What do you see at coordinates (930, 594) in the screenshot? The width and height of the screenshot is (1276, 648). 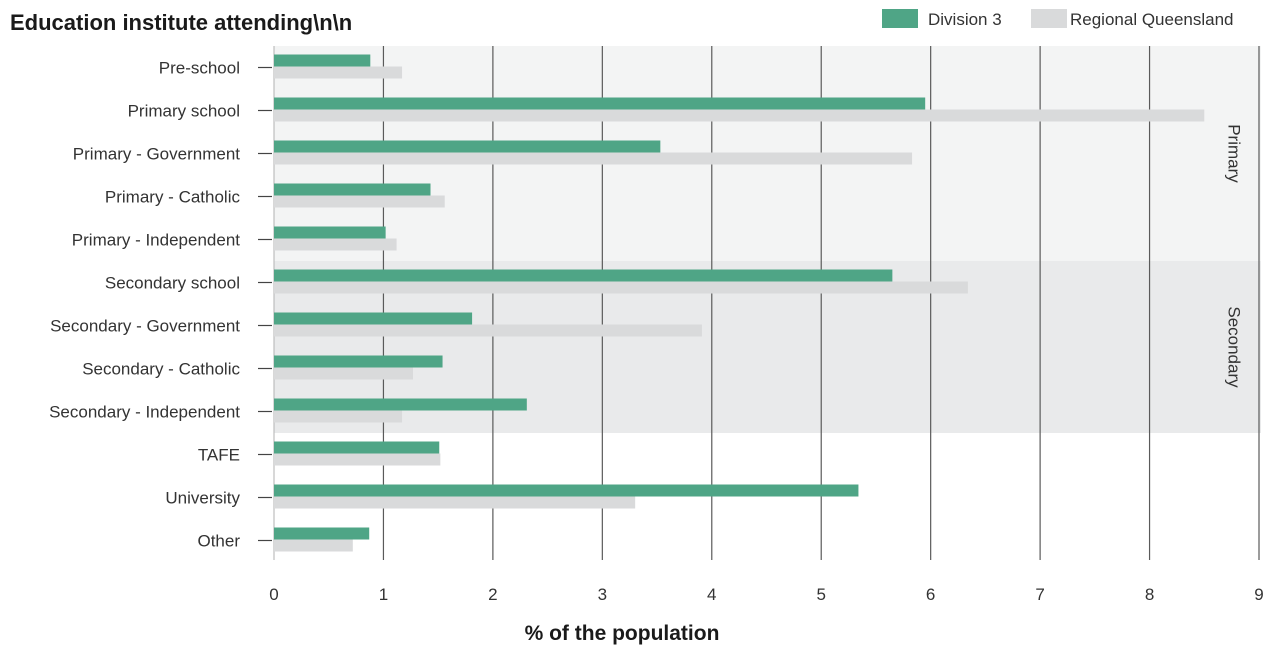 I see `x-tick-label-6: 6` at bounding box center [930, 594].